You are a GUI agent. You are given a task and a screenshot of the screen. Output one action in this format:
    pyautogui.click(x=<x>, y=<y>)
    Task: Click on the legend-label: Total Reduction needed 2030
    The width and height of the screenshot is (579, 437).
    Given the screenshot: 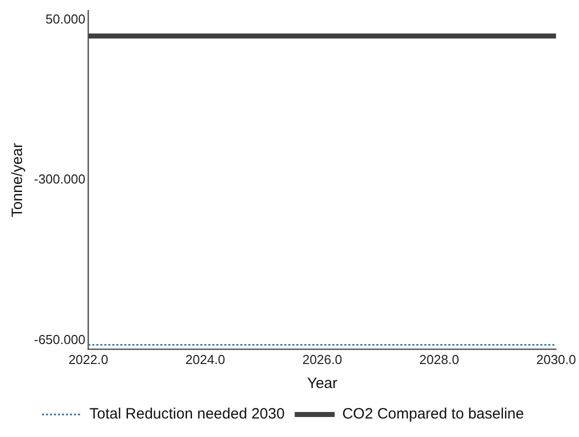 What is the action you would take?
    pyautogui.click(x=187, y=414)
    